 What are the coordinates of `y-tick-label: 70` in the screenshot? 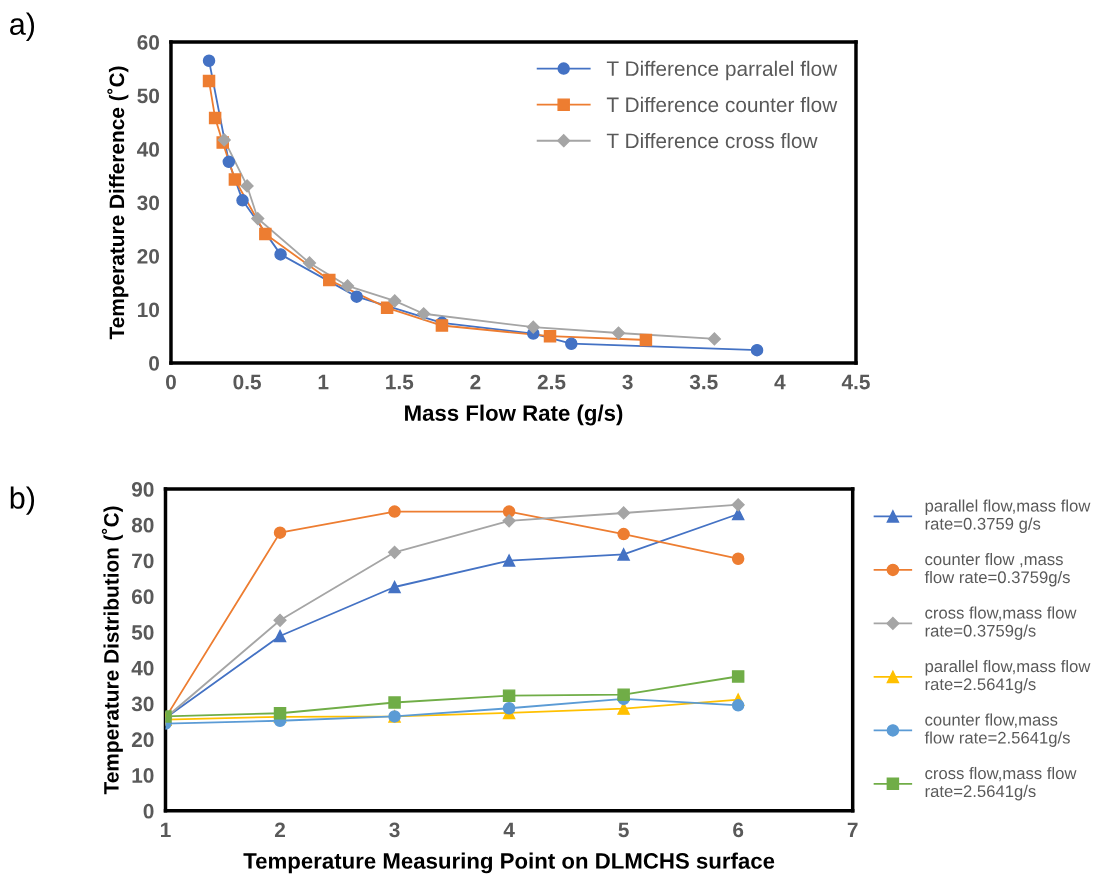 It's located at (143, 561).